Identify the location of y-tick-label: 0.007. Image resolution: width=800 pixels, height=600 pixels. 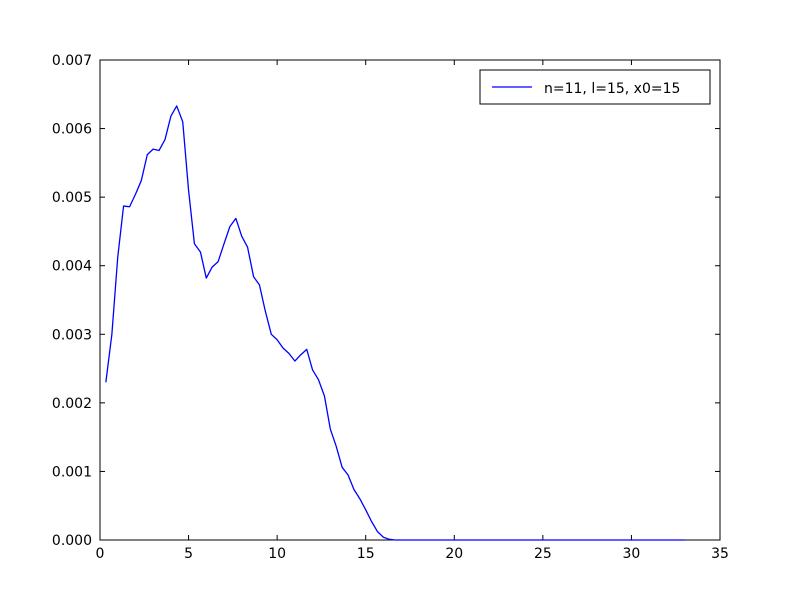
(72, 61).